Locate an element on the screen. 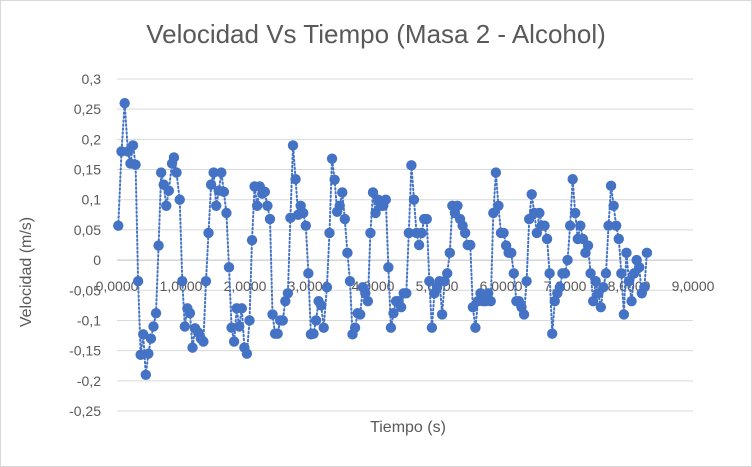 The height and width of the screenshot is (467, 752). y-tick-label: 0,25 is located at coordinates (87, 109).